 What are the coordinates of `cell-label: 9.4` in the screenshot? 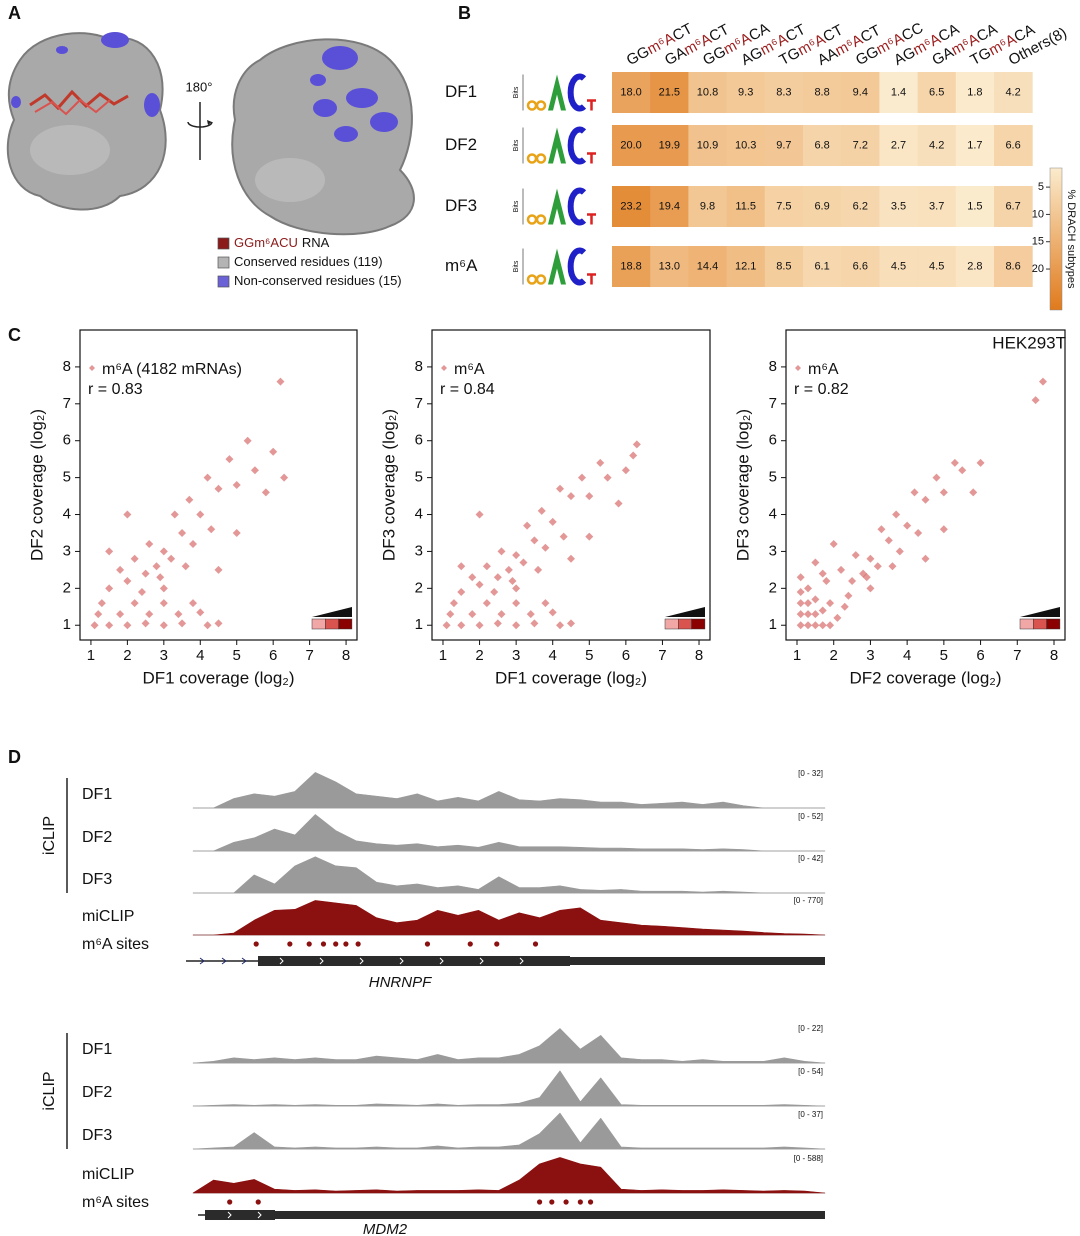 It's located at (860, 92).